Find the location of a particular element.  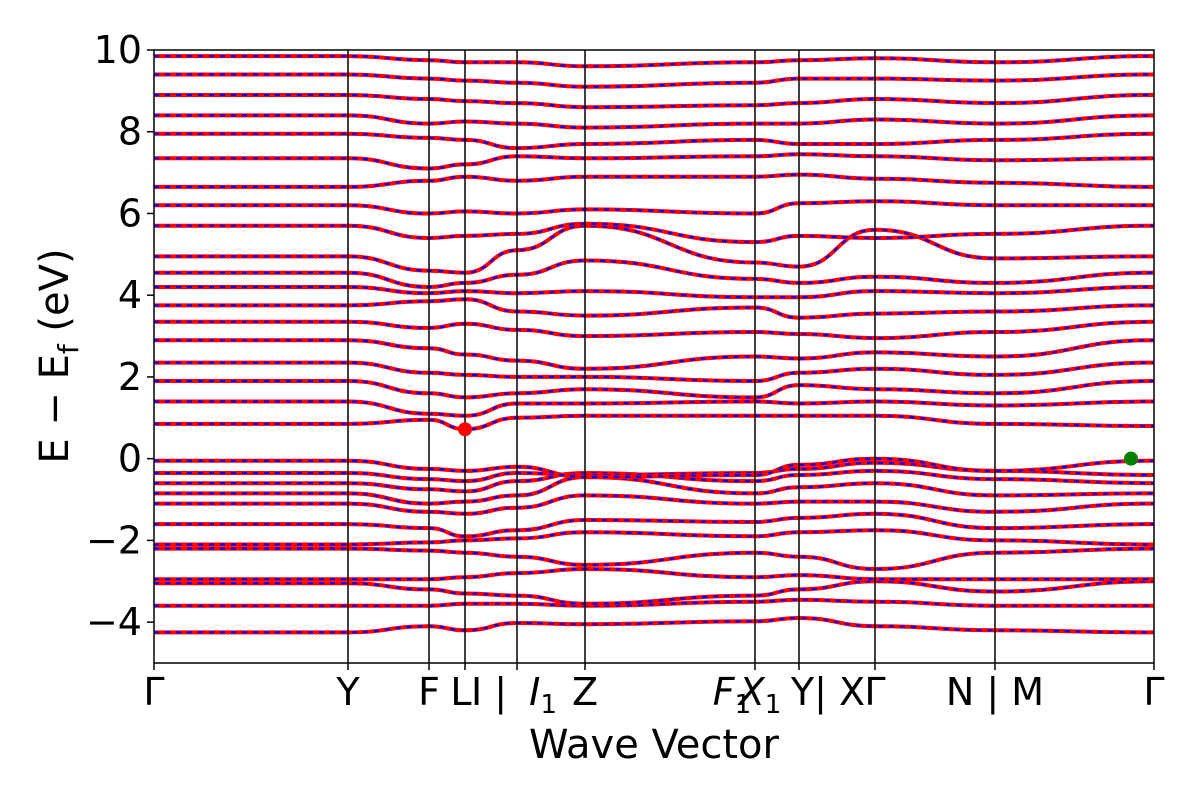

y-tick-label: 2 is located at coordinates (130, 377).